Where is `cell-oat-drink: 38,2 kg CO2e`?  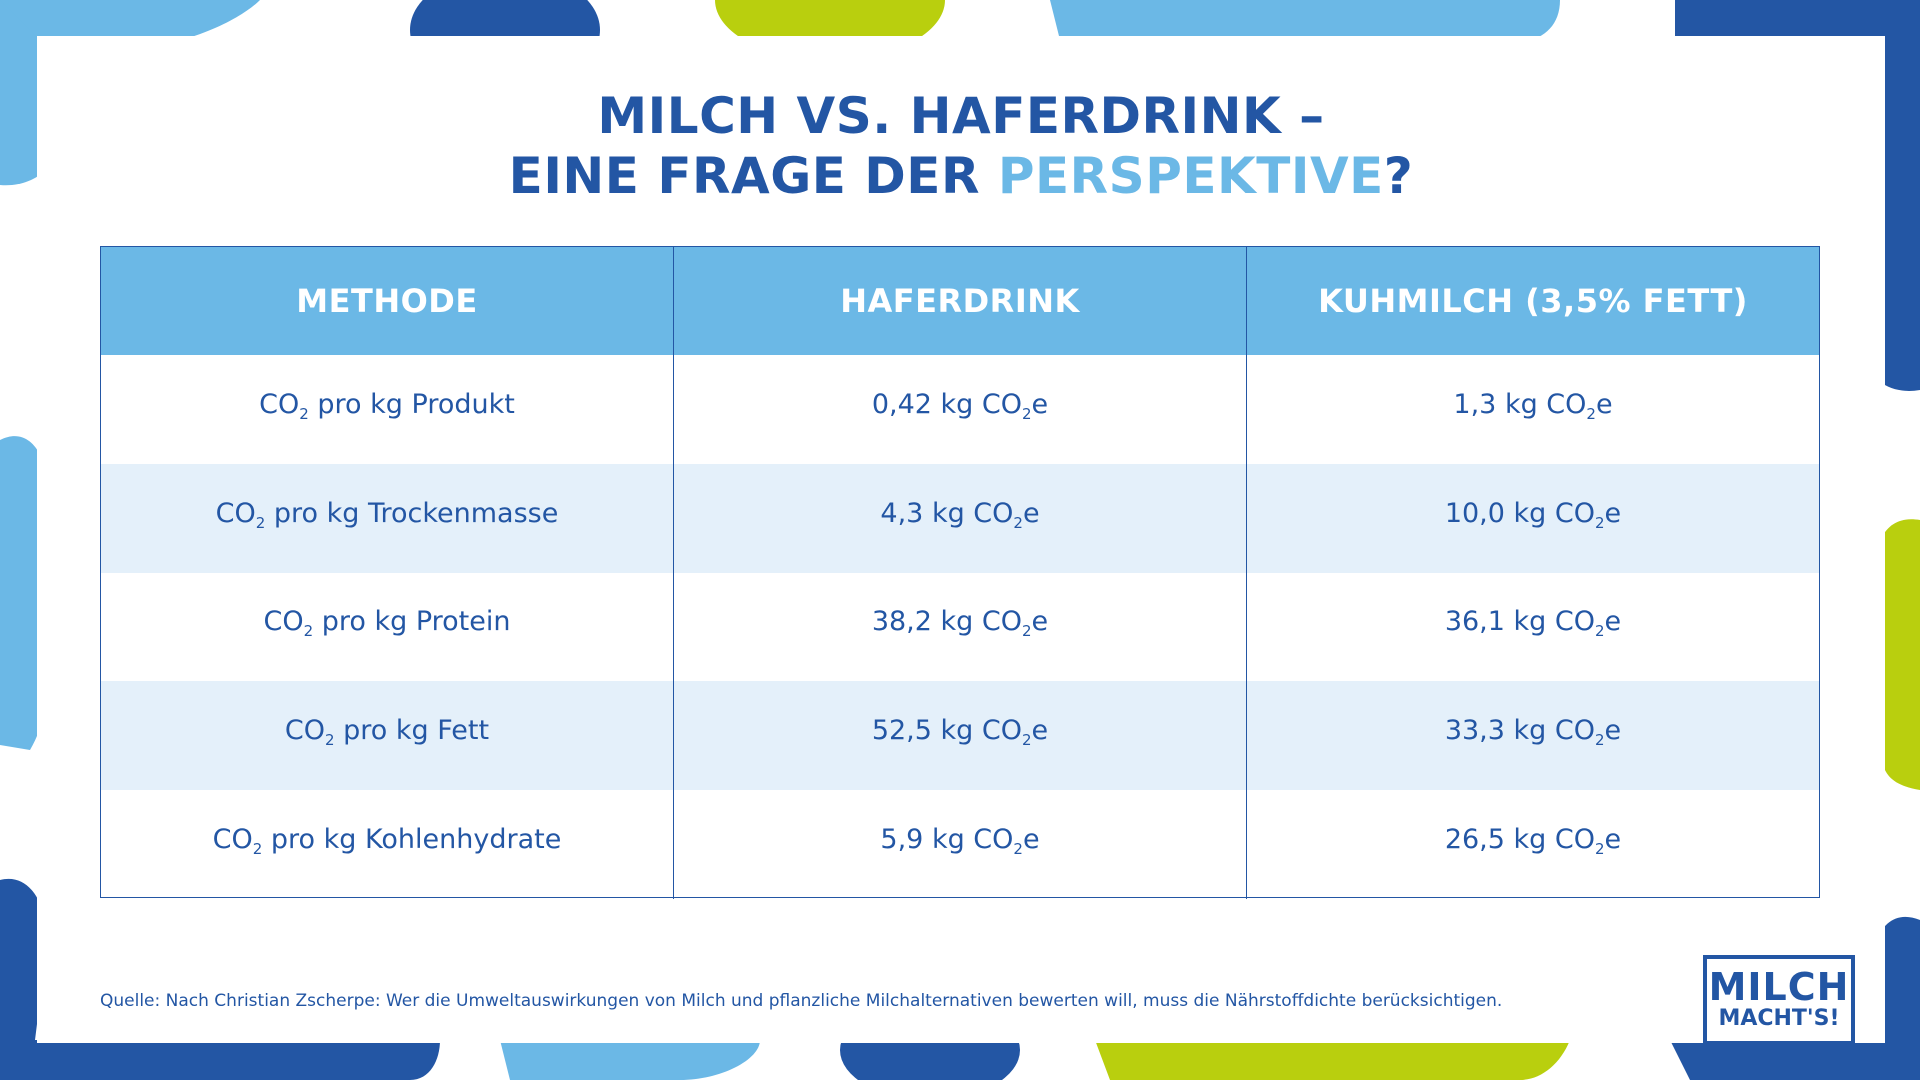 cell-oat-drink: 38,2 kg CO2e is located at coordinates (960, 627).